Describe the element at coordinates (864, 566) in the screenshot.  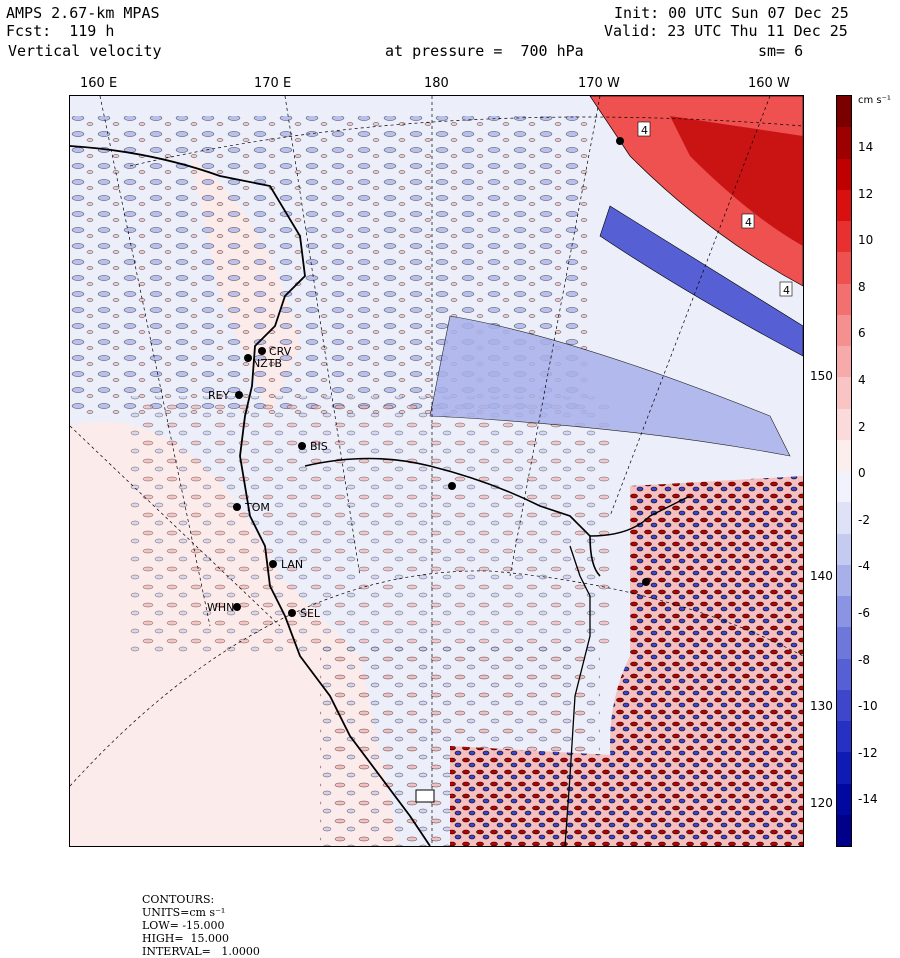
I see `colorbar-tick-label: -4` at that location.